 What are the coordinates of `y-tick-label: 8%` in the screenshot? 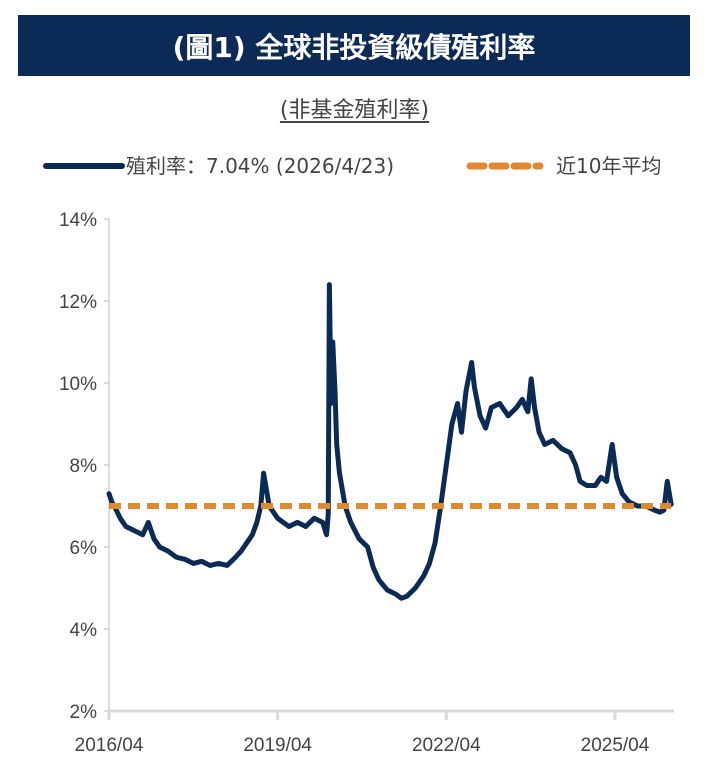 It's located at (84, 466).